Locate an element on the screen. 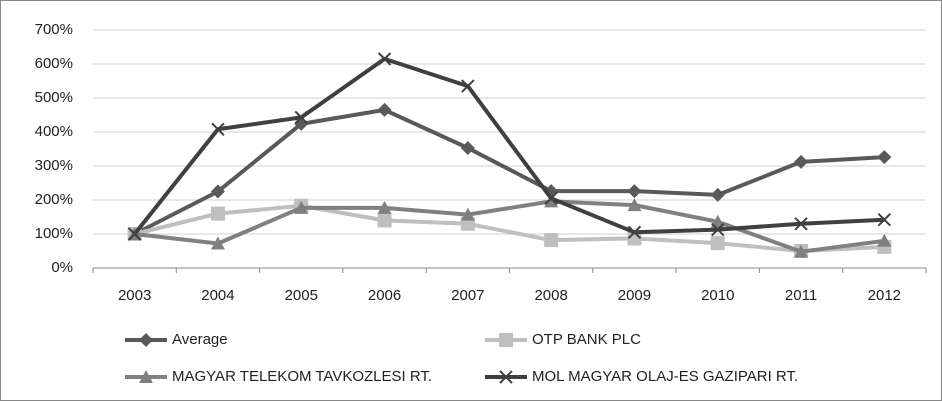 The height and width of the screenshot is (401, 942). x-tick-label: 2004 is located at coordinates (217, 295).